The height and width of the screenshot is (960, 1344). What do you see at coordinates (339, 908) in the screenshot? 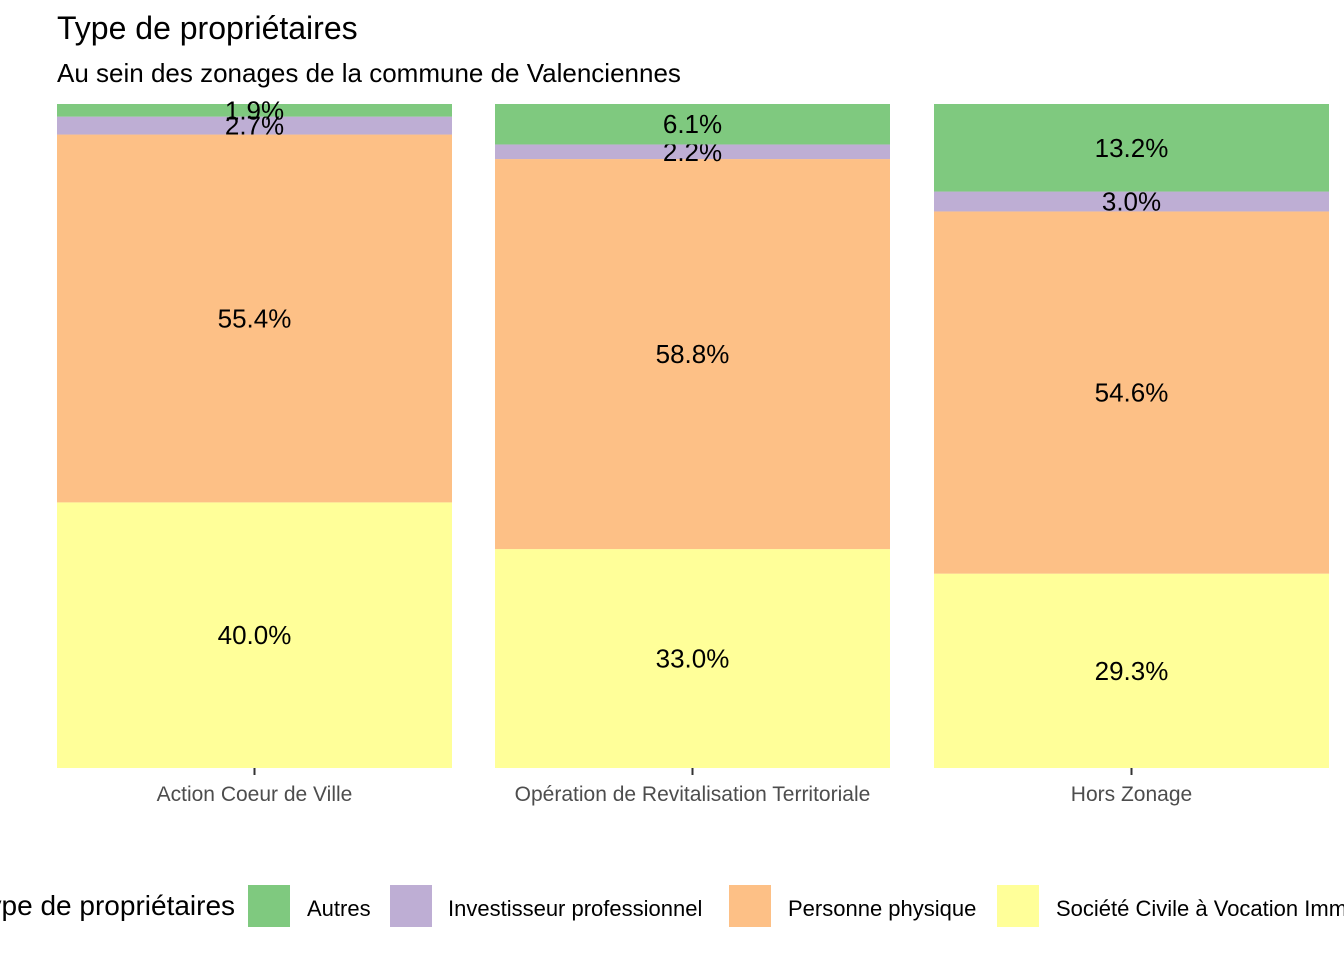
I see `legend-label: Autres` at bounding box center [339, 908].